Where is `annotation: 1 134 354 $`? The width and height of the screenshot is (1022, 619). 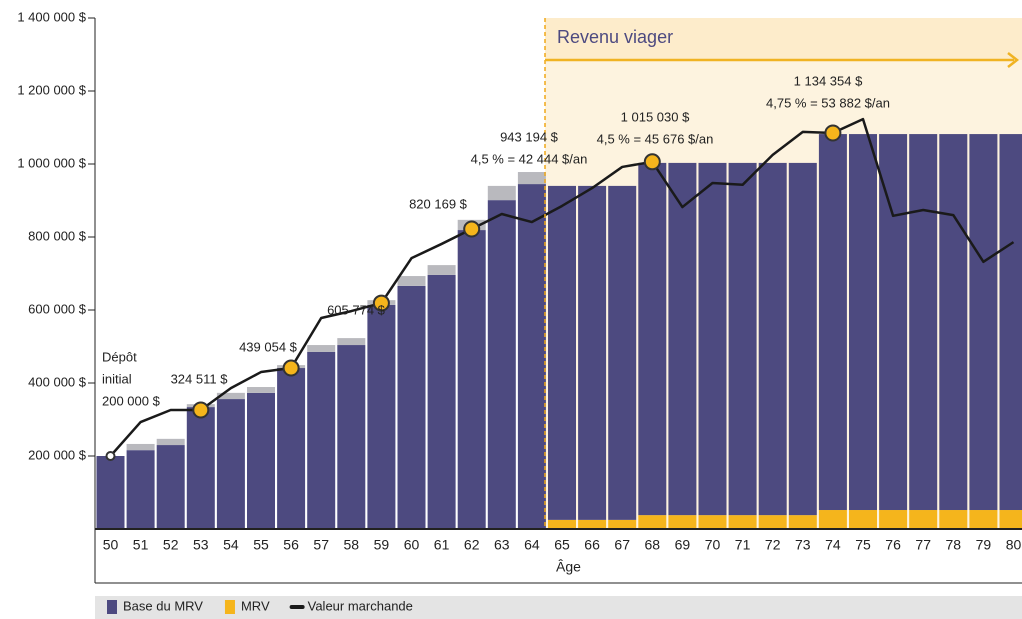 annotation: 1 134 354 $ is located at coordinates (828, 80).